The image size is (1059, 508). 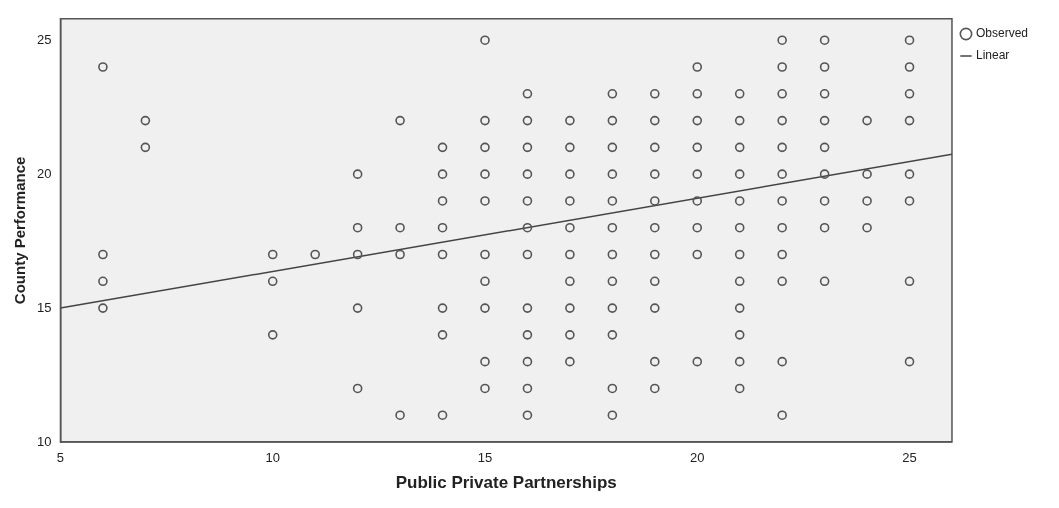 I want to click on x-tick-label: 20, so click(x=697, y=458).